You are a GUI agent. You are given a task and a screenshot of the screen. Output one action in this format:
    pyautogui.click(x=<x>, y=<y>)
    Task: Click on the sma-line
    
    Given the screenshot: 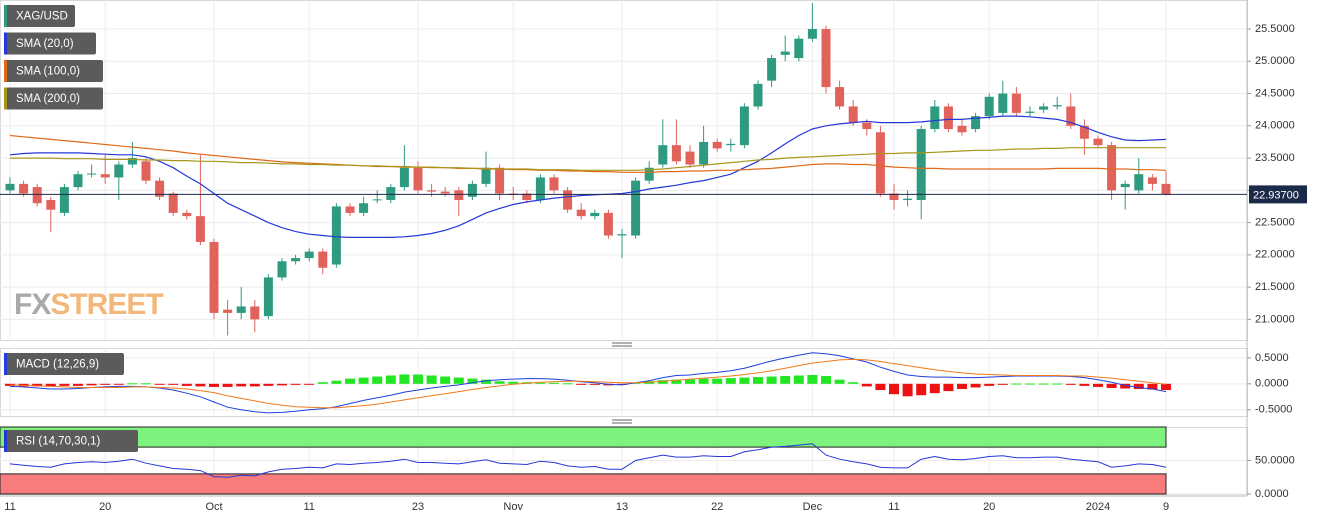 What is the action you would take?
    pyautogui.click(x=588, y=153)
    